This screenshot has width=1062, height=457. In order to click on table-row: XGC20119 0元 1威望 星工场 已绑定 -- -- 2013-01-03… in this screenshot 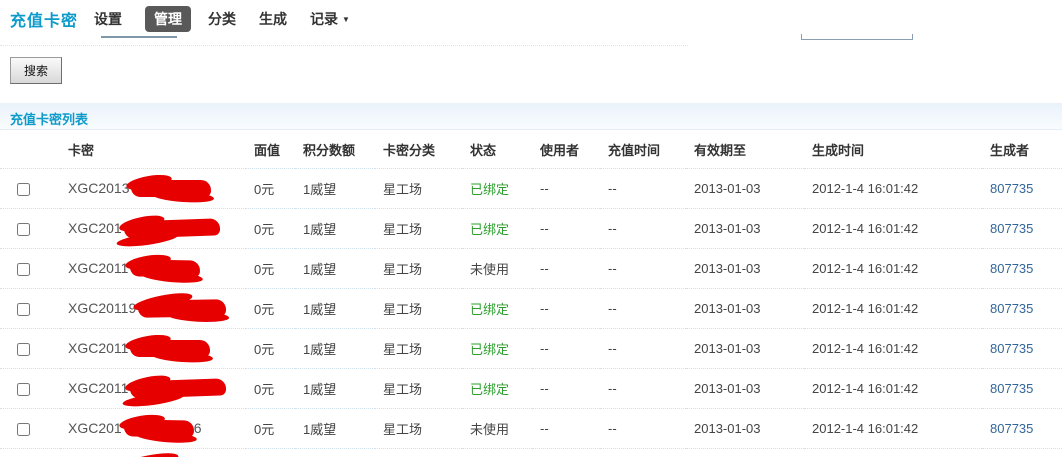, I will do `click(531, 308)`.